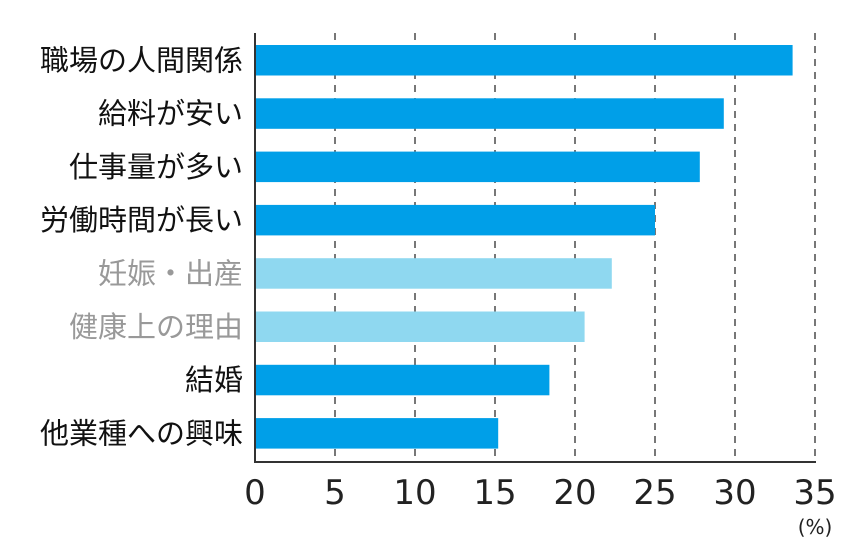  I want to click on category-label: 仕事量が多い, so click(156, 167).